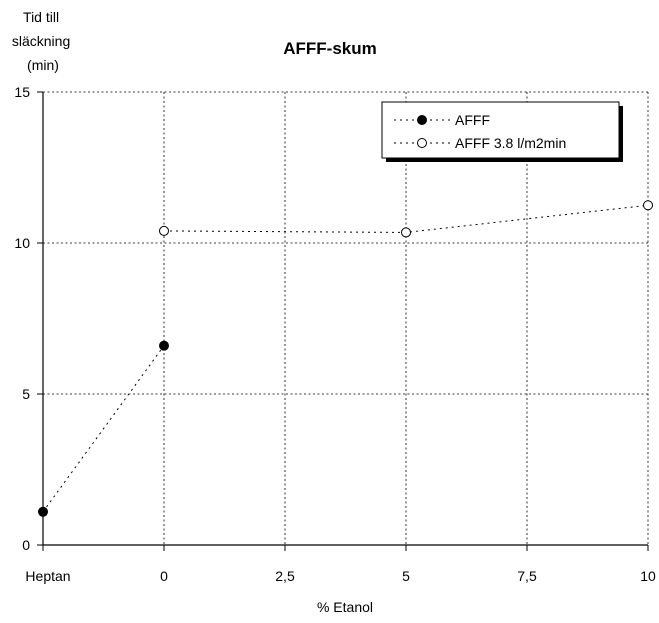  I want to click on x-tick-label: 7,5, so click(527, 576).